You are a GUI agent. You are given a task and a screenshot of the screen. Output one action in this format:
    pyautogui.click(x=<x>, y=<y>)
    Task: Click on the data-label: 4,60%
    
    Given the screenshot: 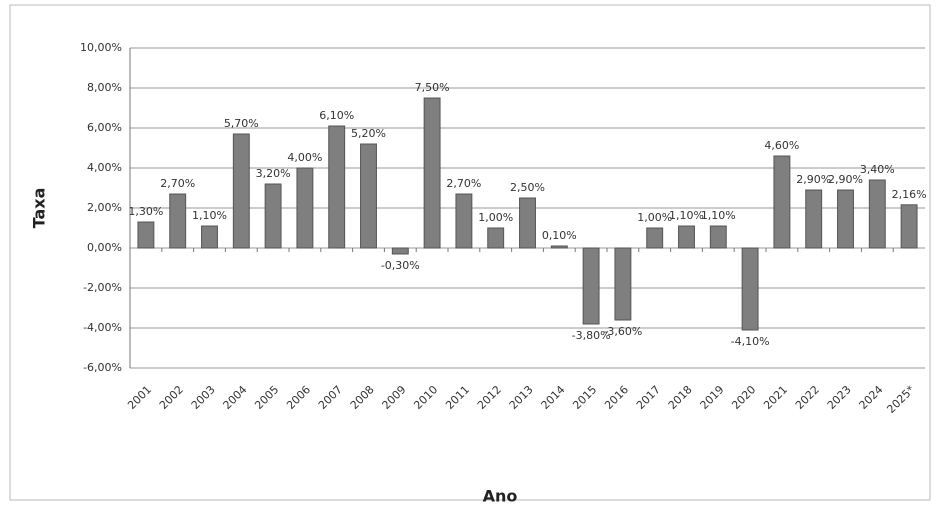 What is the action you would take?
    pyautogui.click(x=781, y=145)
    